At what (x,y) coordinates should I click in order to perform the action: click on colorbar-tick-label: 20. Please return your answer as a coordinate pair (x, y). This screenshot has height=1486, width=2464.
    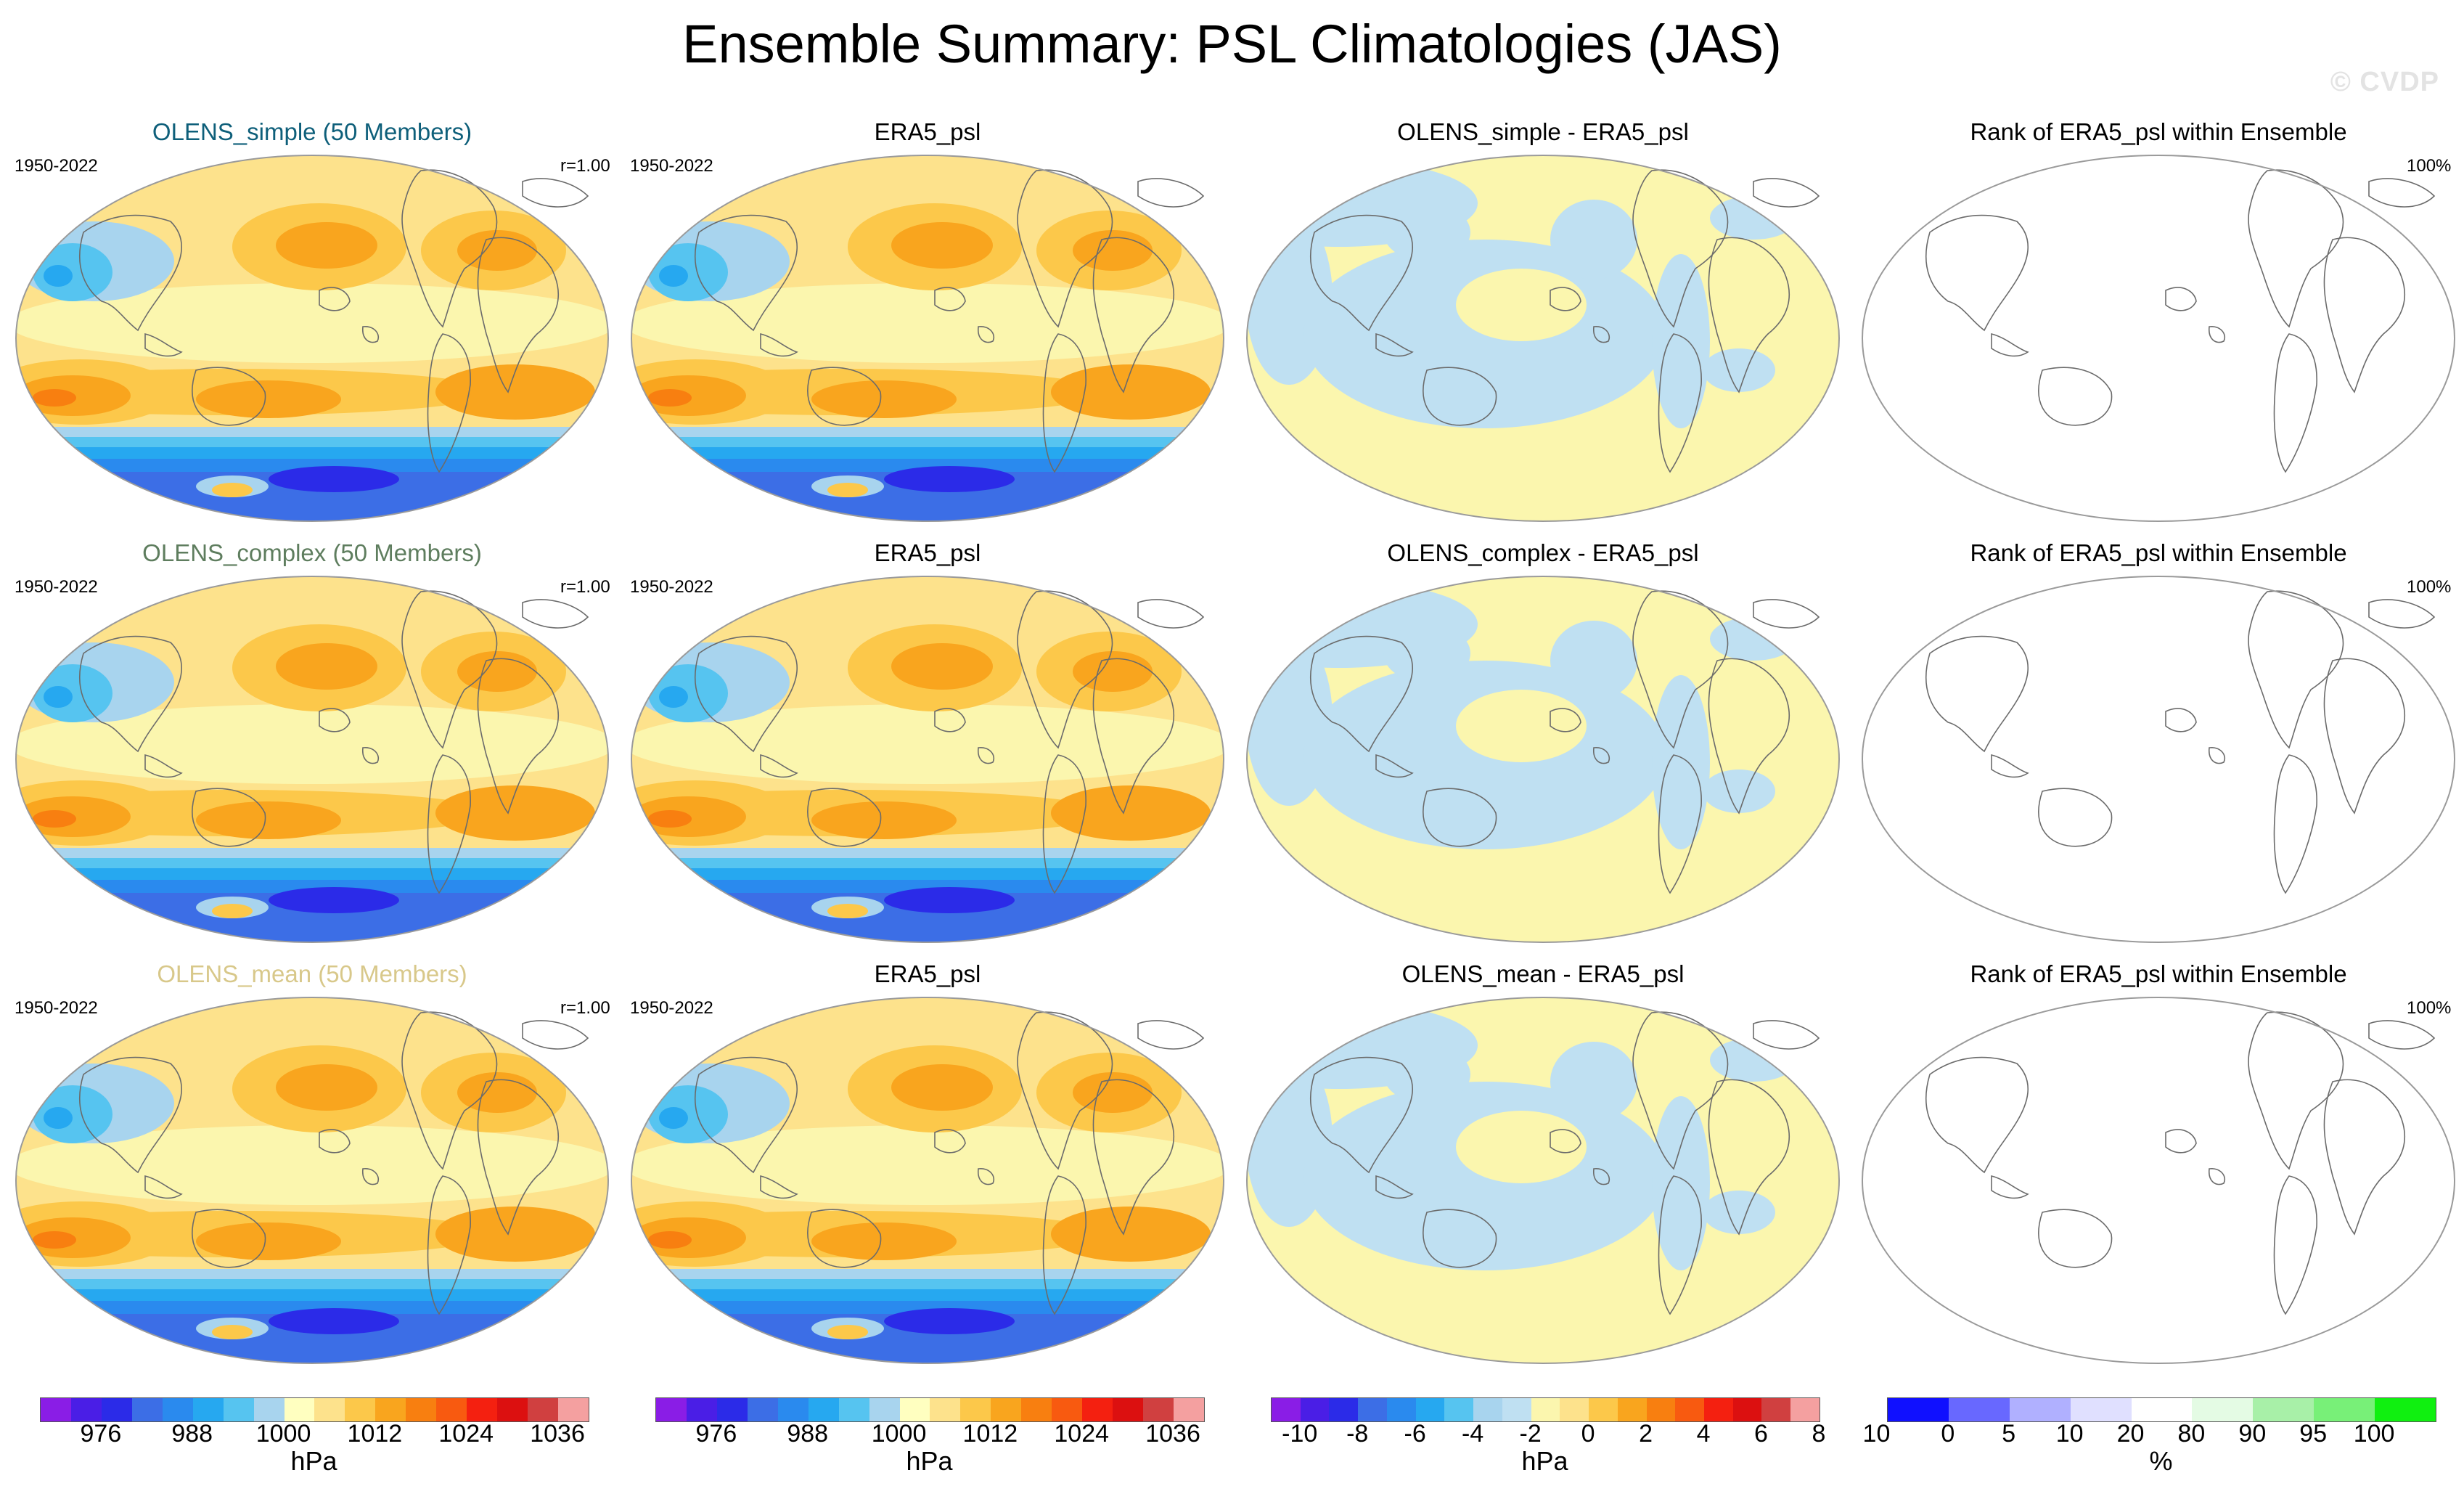
    Looking at the image, I should click on (2130, 1434).